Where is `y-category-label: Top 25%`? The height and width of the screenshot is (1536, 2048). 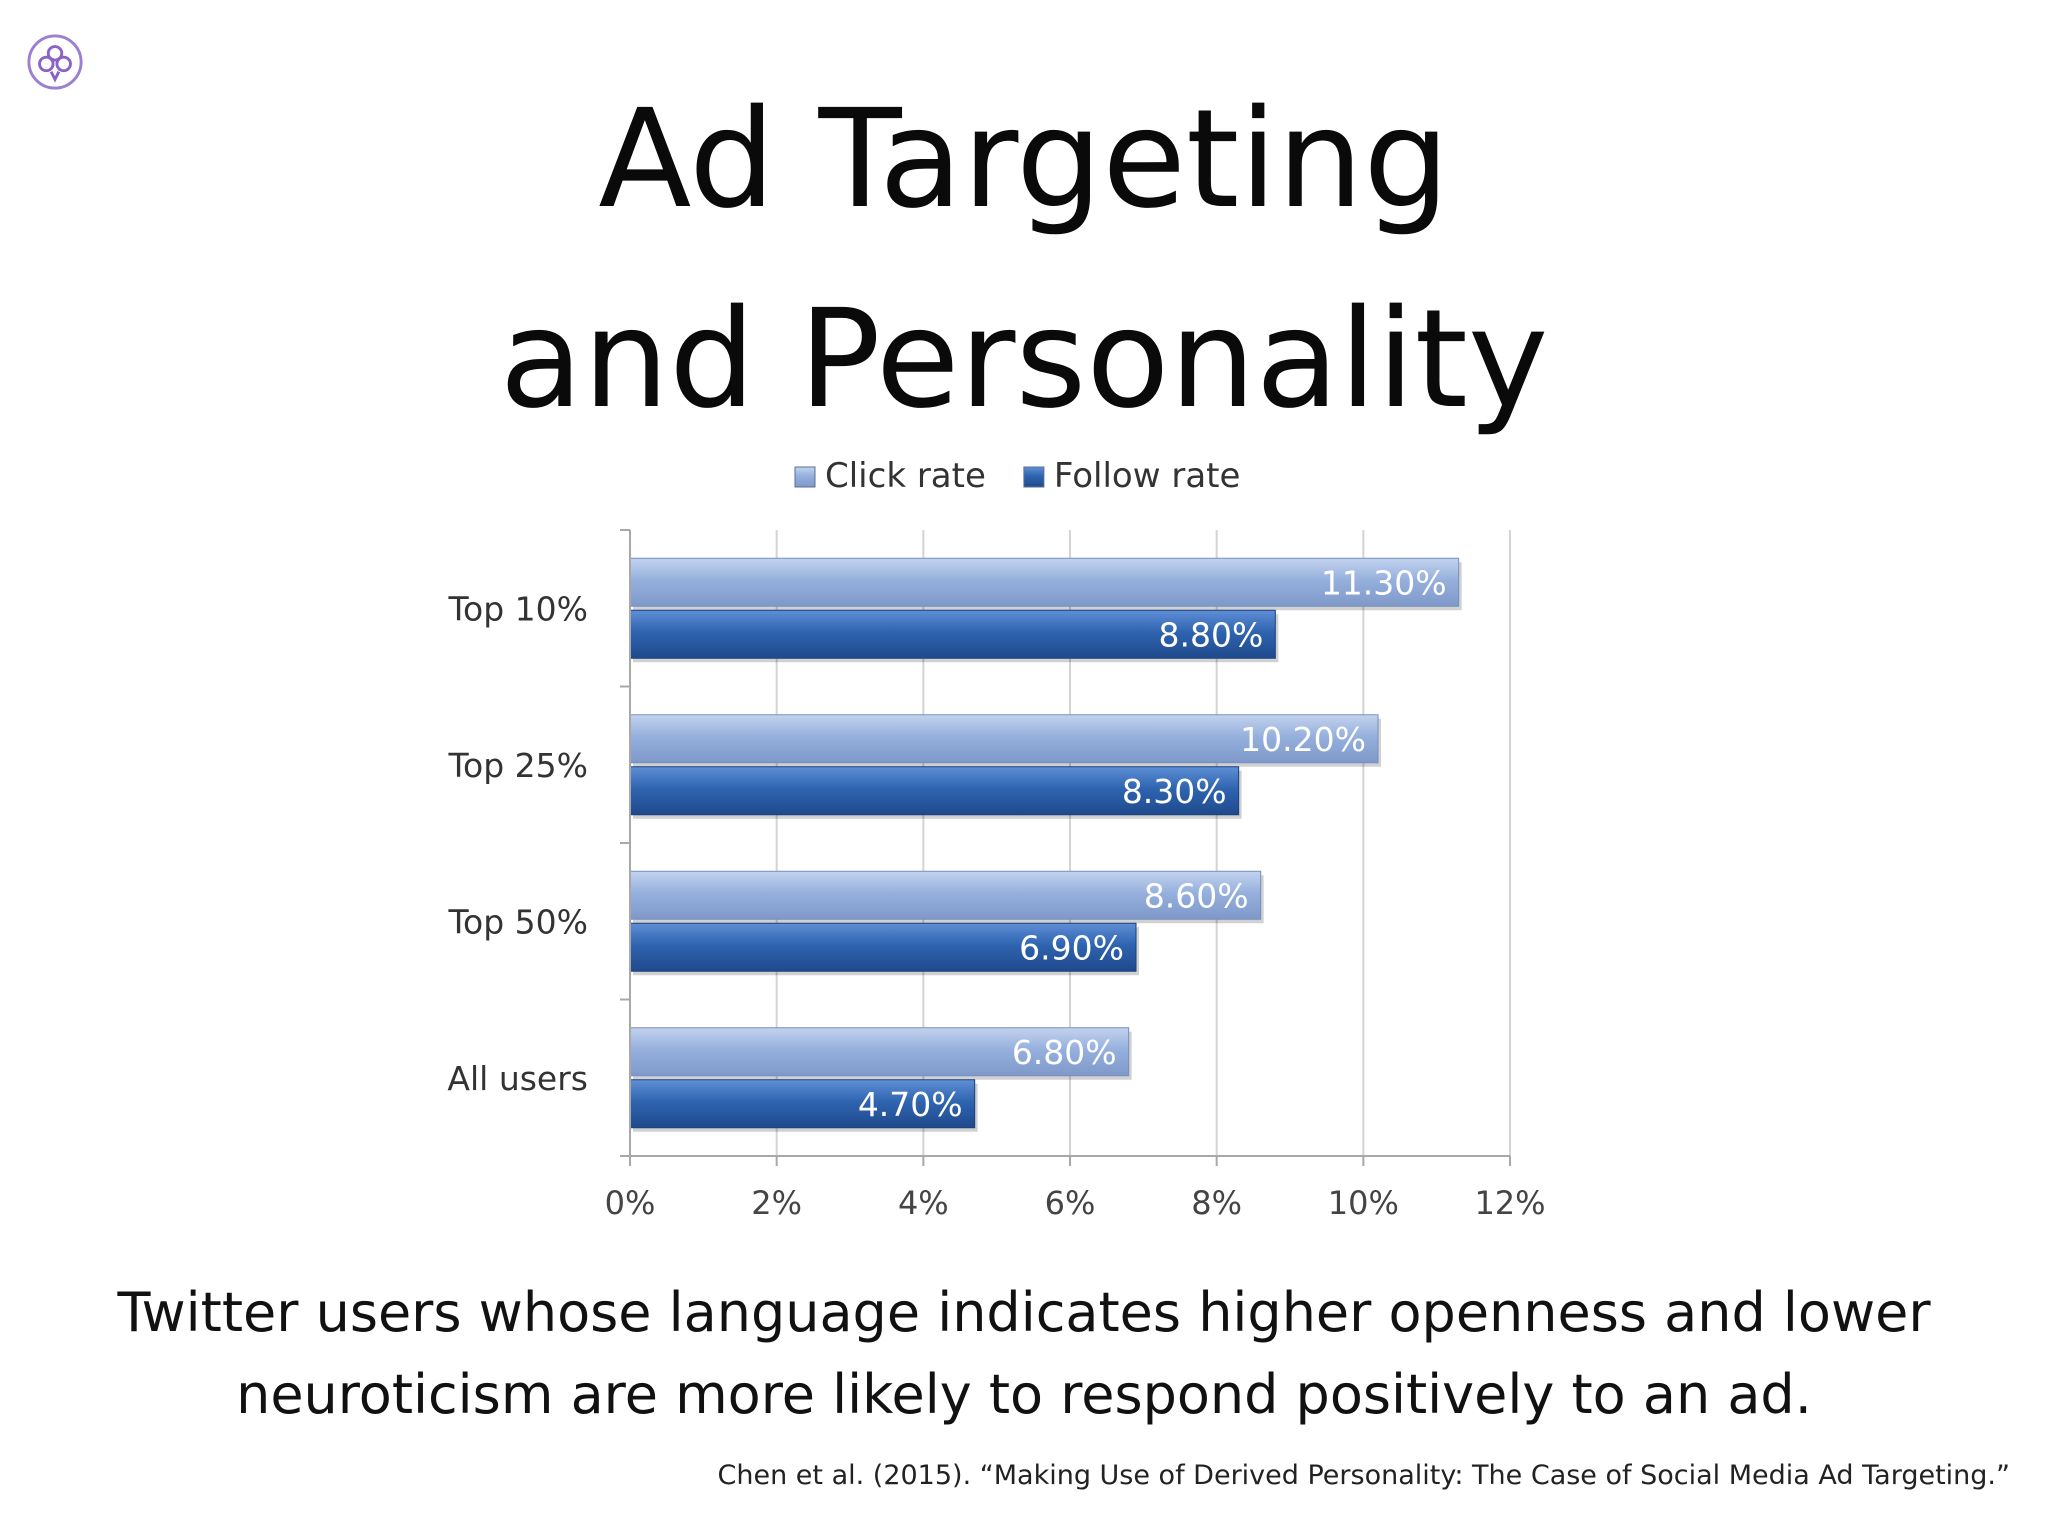 y-category-label: Top 25% is located at coordinates (517, 765).